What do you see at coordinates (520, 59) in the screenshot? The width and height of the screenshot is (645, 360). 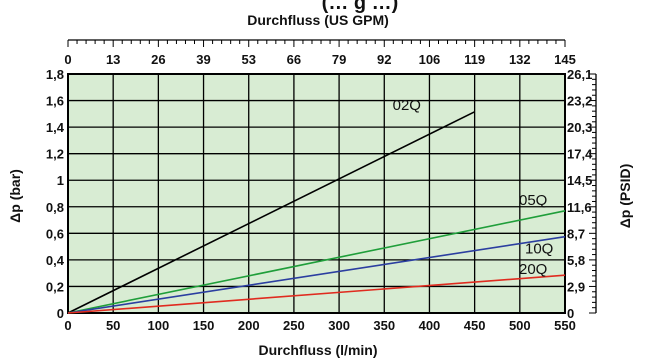 I see `x-top-tick-label: 132` at bounding box center [520, 59].